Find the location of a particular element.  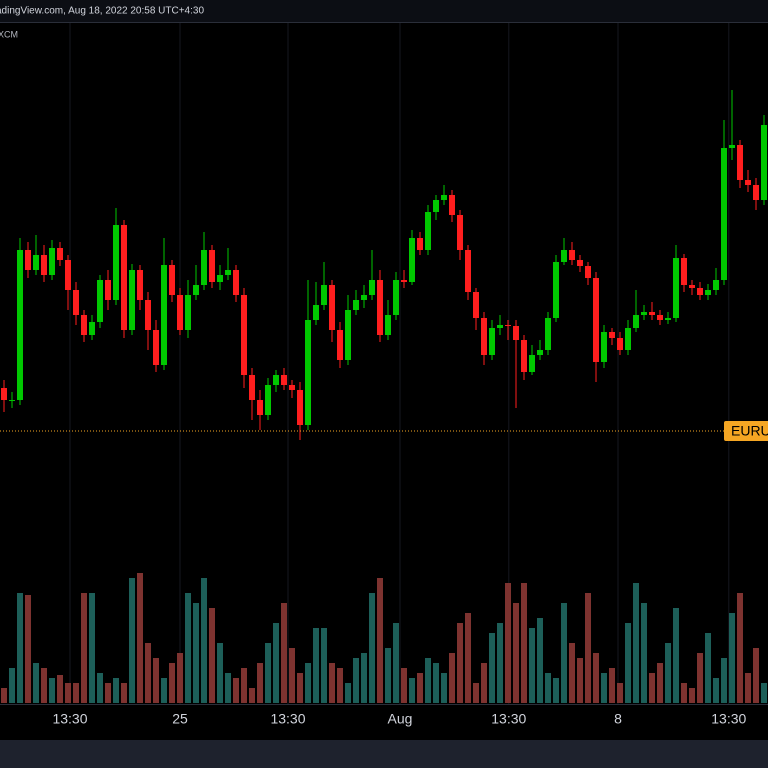

x-tick-label: 8 is located at coordinates (618, 719).